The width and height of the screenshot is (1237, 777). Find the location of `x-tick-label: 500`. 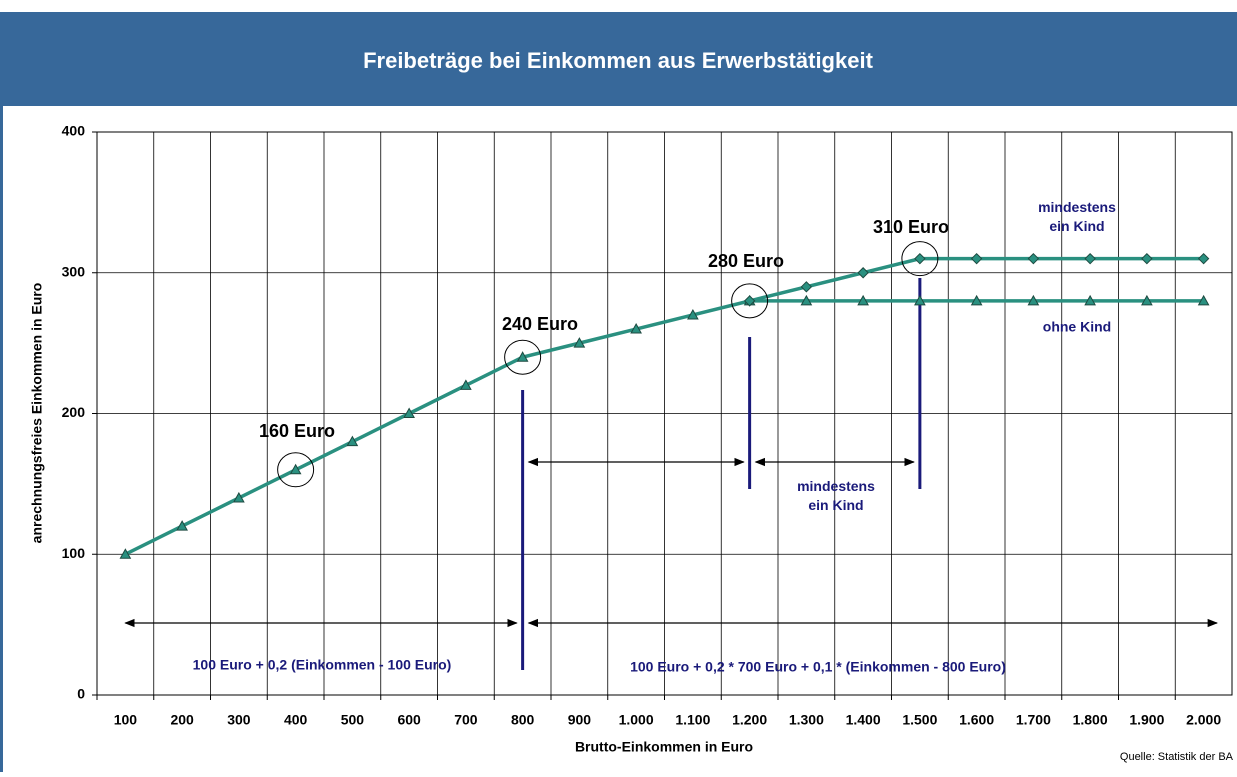

x-tick-label: 500 is located at coordinates (353, 720).